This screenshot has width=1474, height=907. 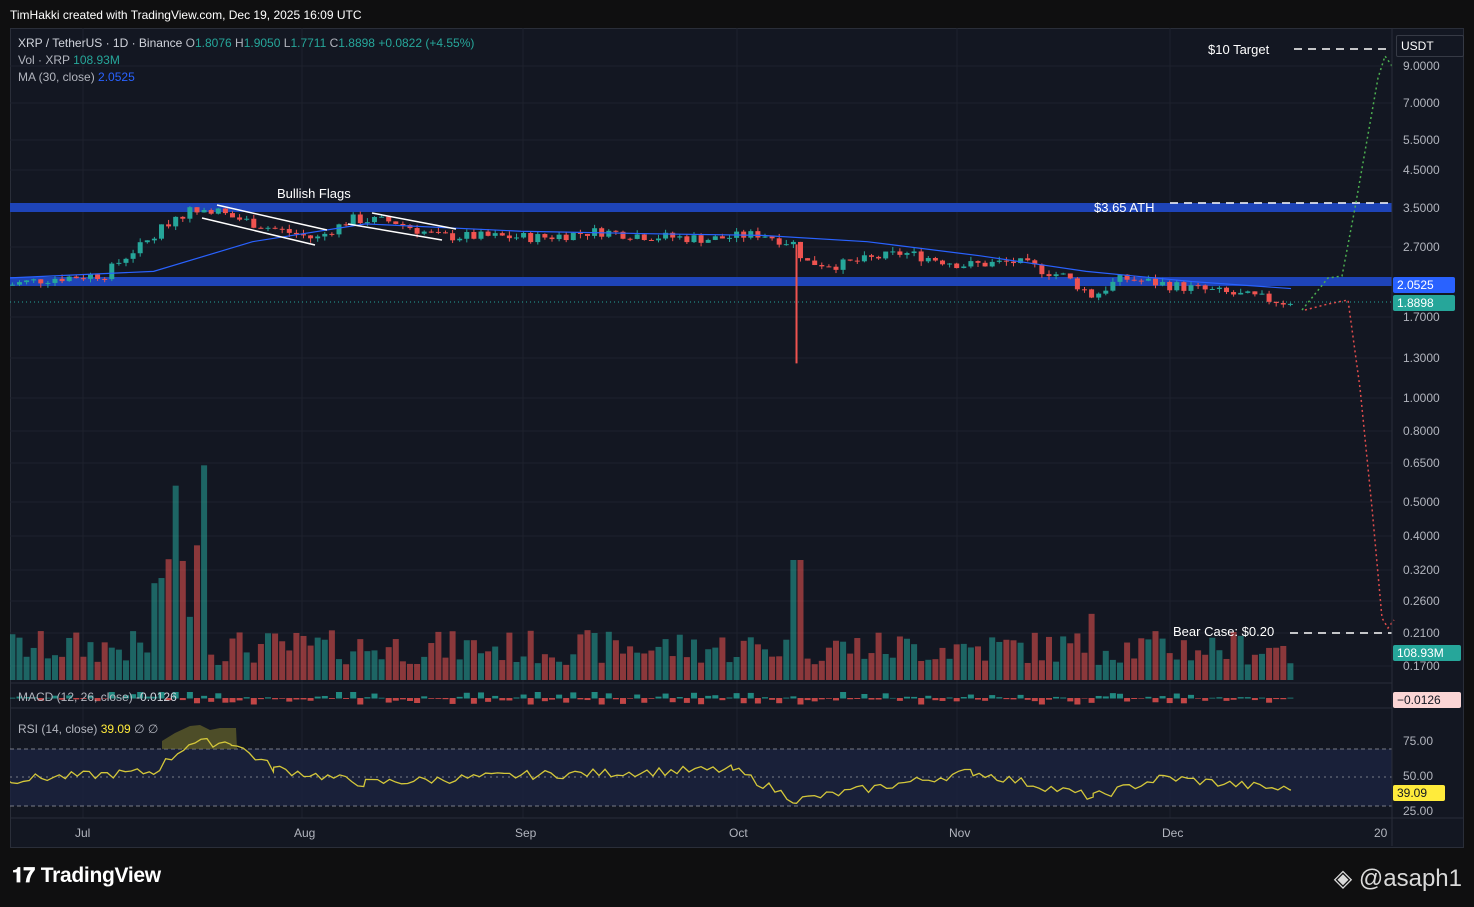 What do you see at coordinates (1421, 103) in the screenshot?
I see `price-tick-label: 7.0000` at bounding box center [1421, 103].